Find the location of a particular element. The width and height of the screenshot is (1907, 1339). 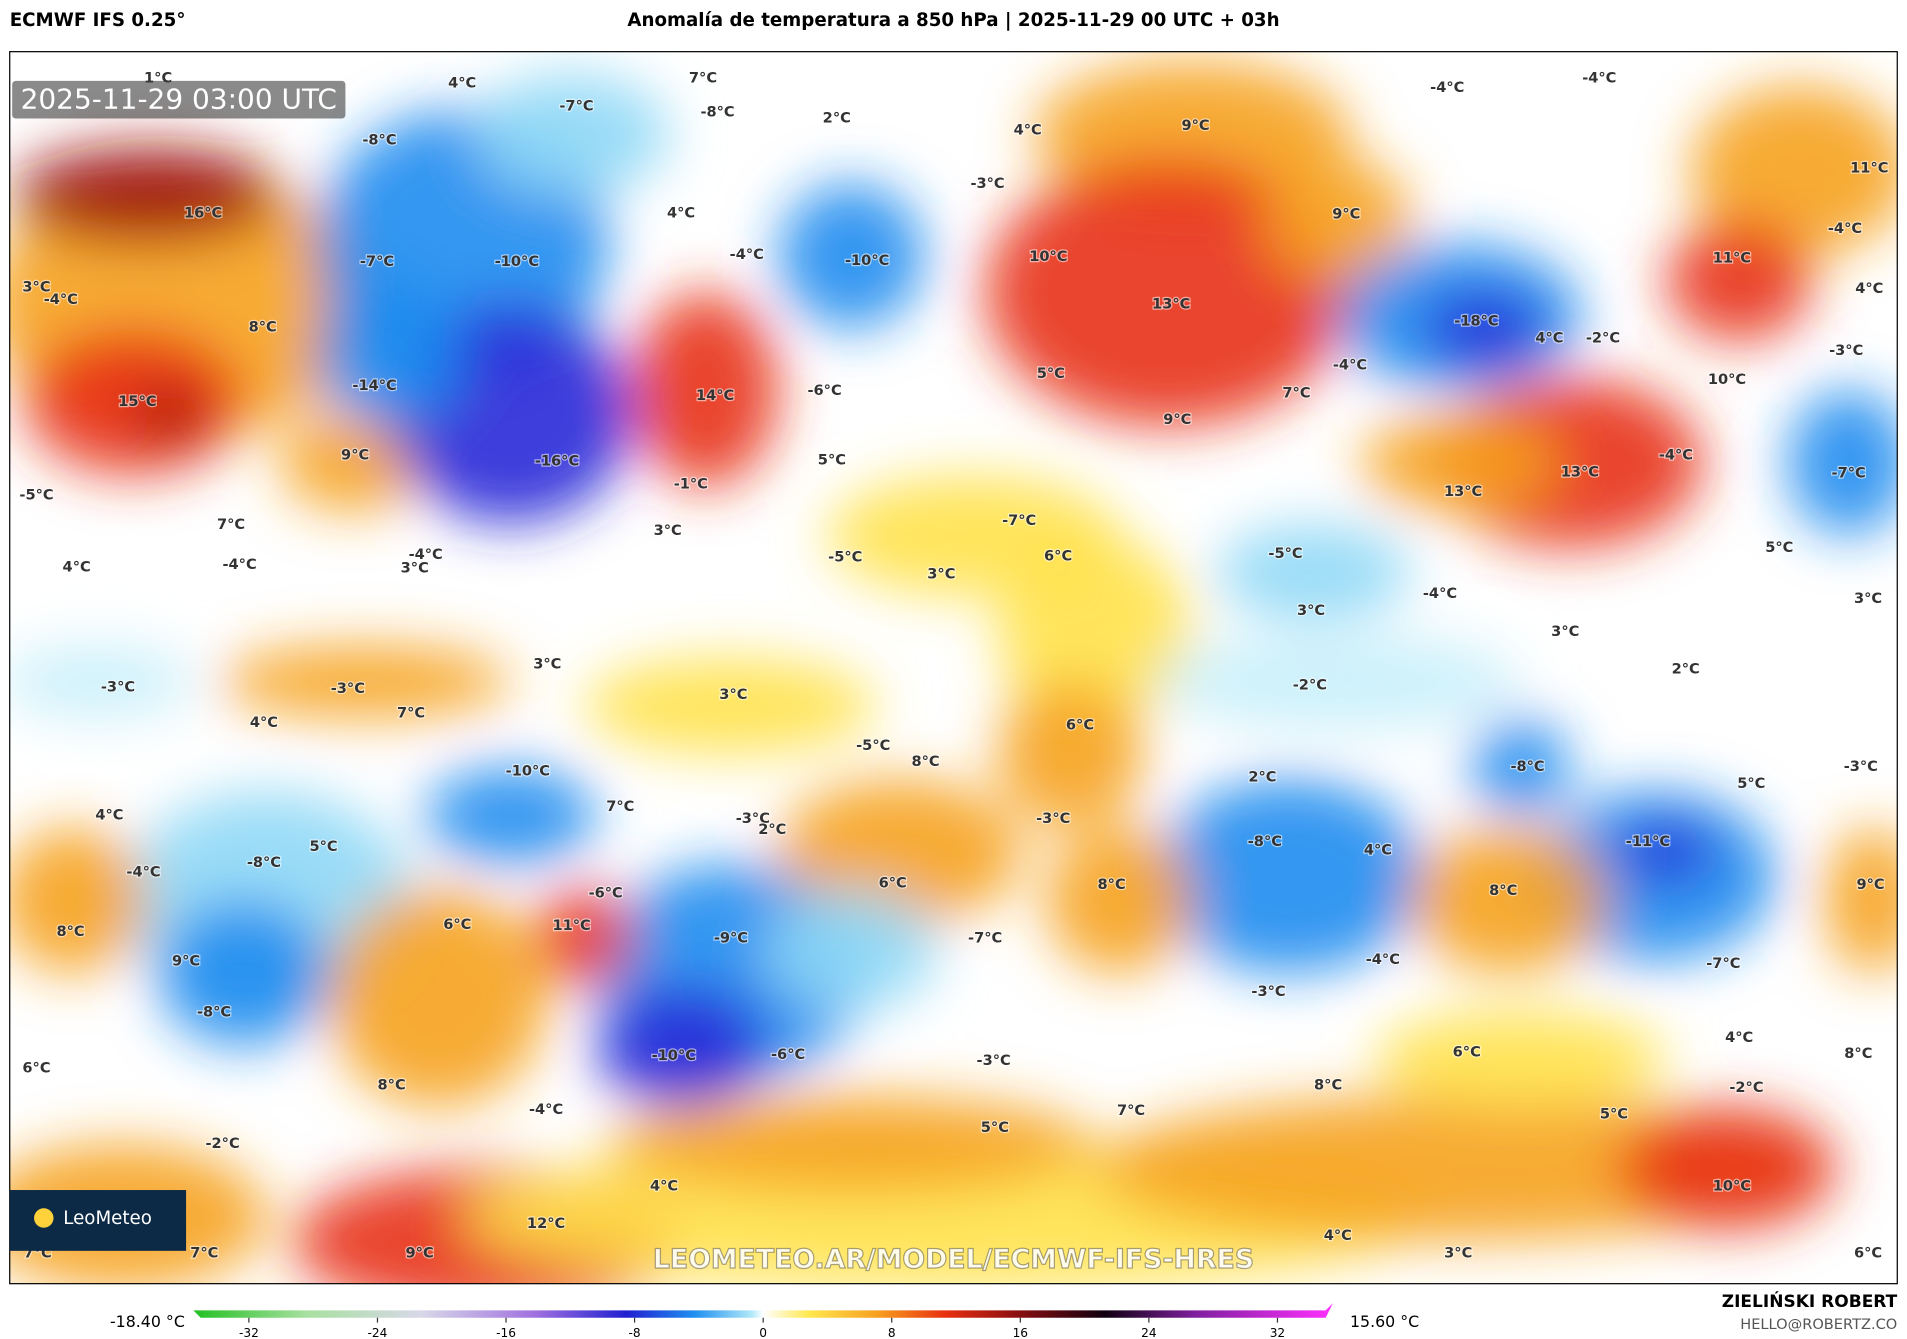

temperature-label: 9°C is located at coordinates (1177, 419).